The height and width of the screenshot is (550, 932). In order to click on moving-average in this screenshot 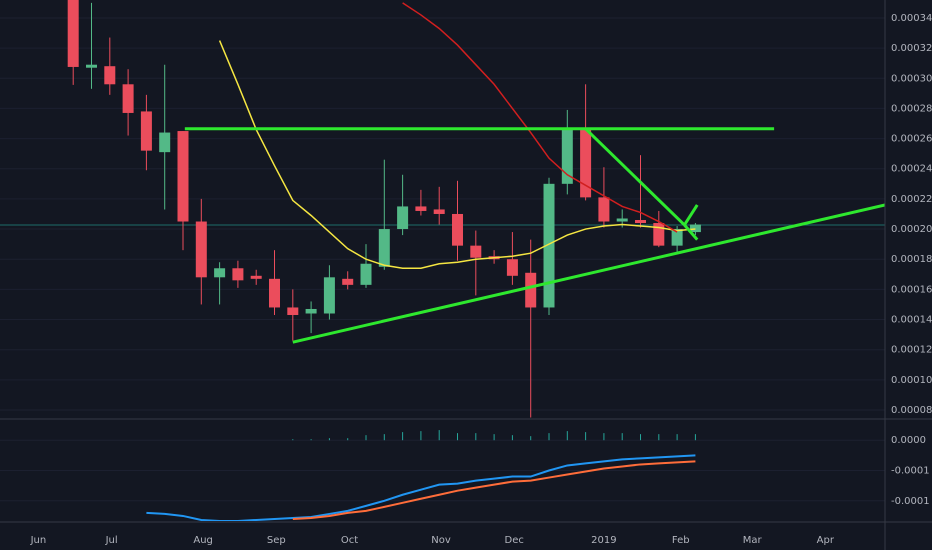, I will do `click(540, 117)`.